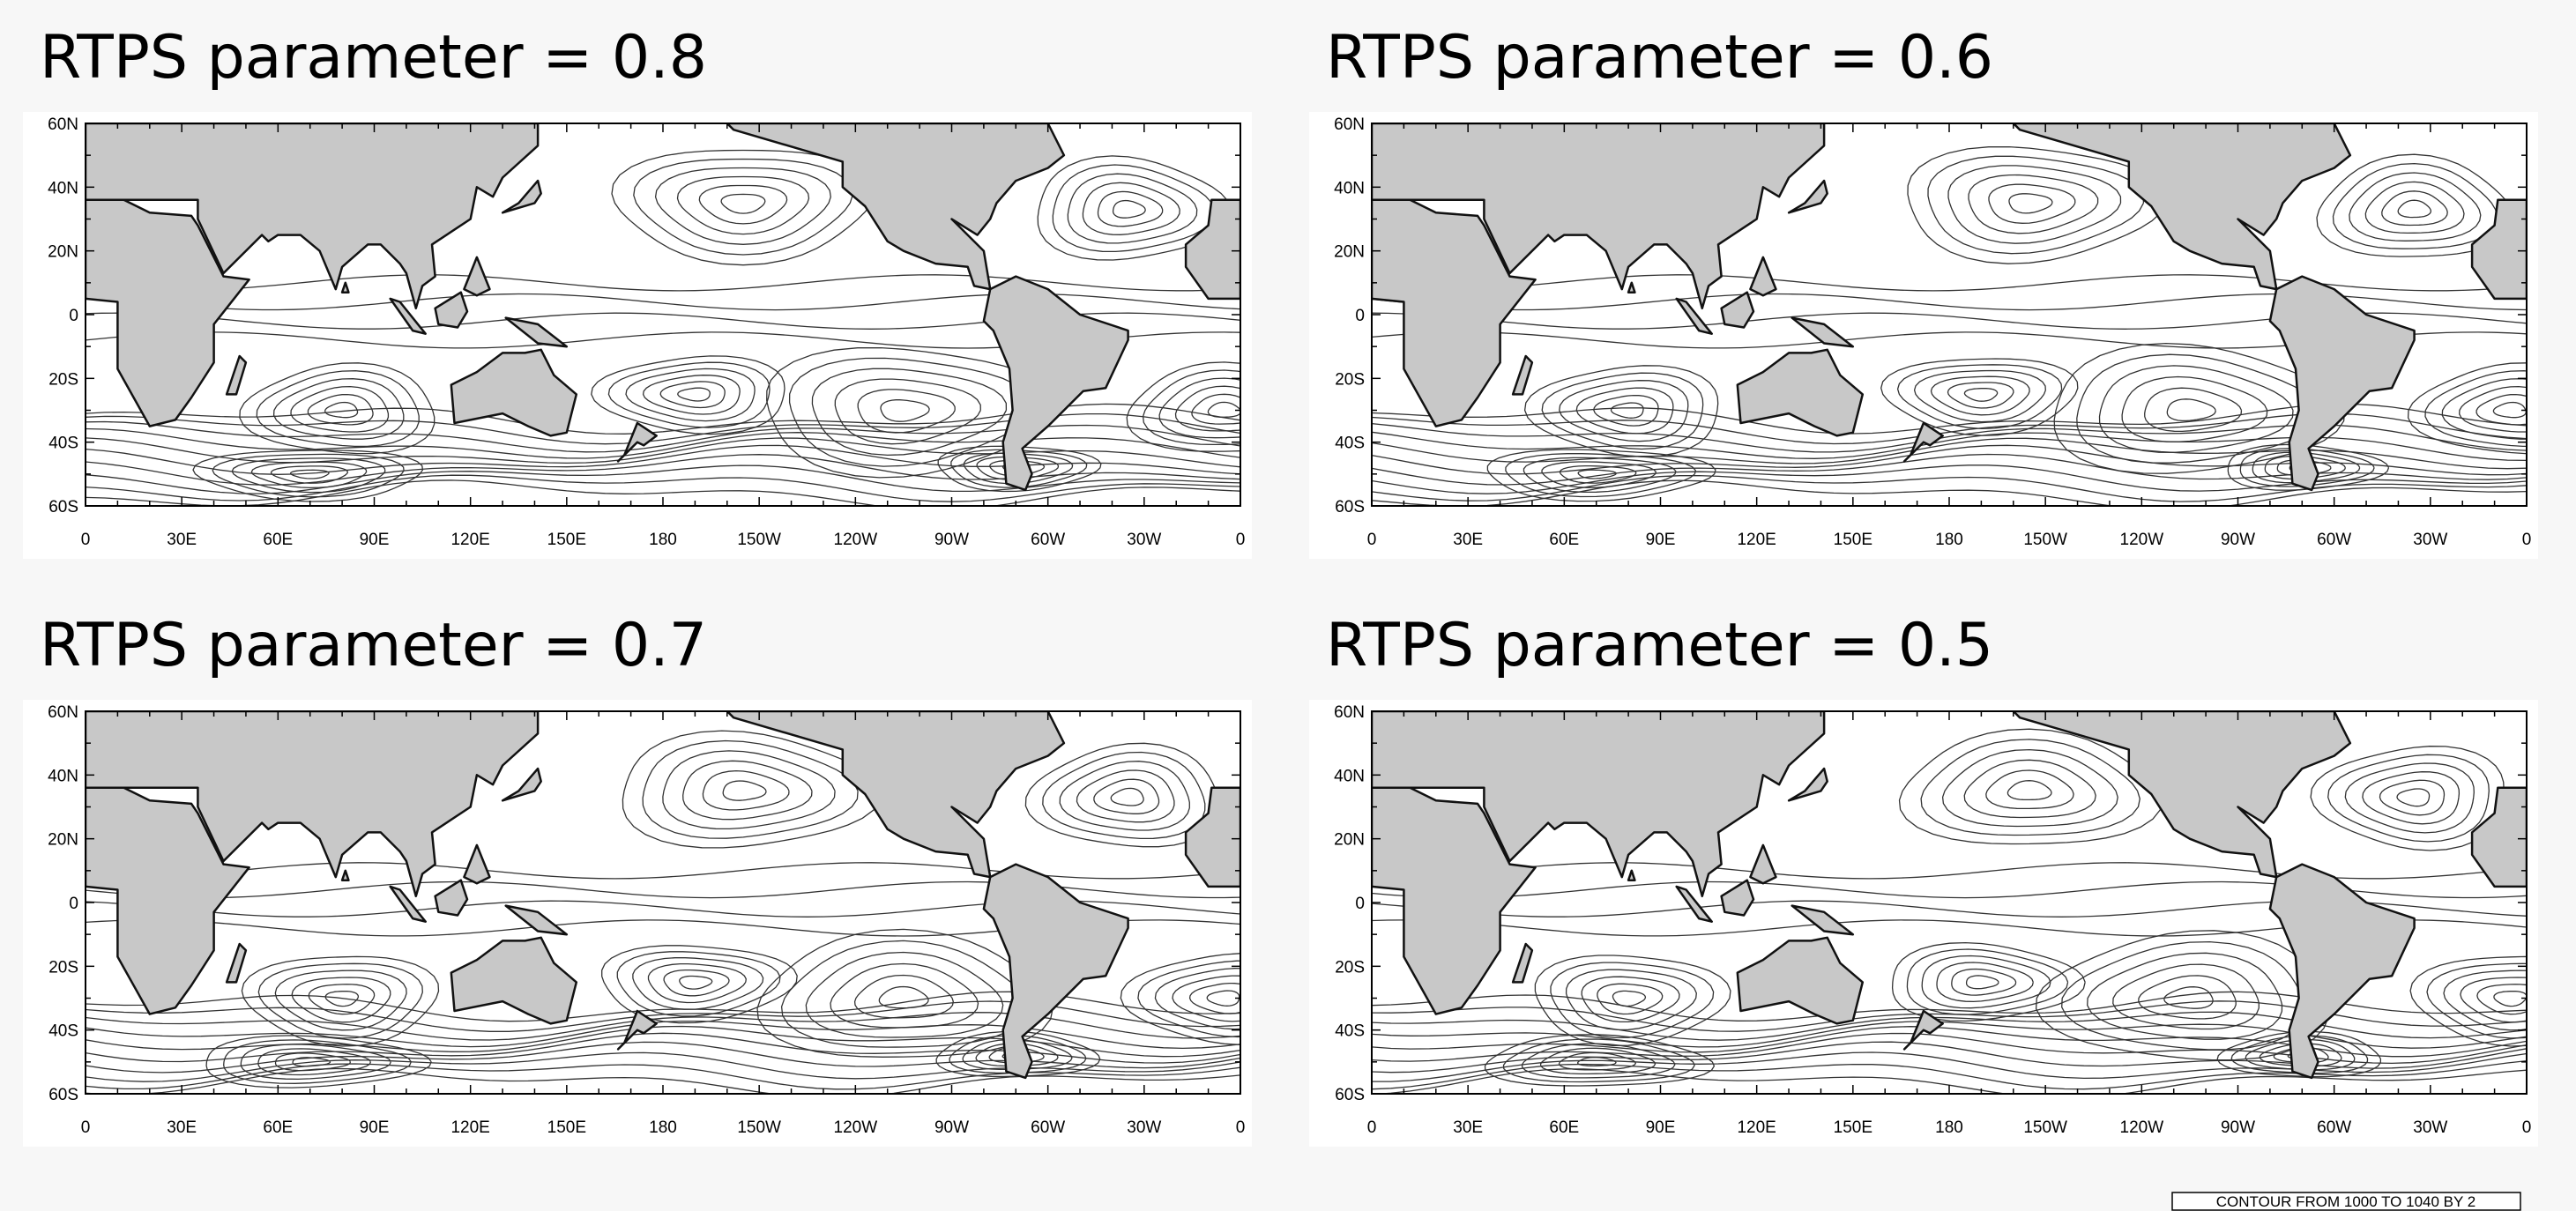 The height and width of the screenshot is (1211, 2576). What do you see at coordinates (1756, 540) in the screenshot?
I see `lon-label: 120E` at bounding box center [1756, 540].